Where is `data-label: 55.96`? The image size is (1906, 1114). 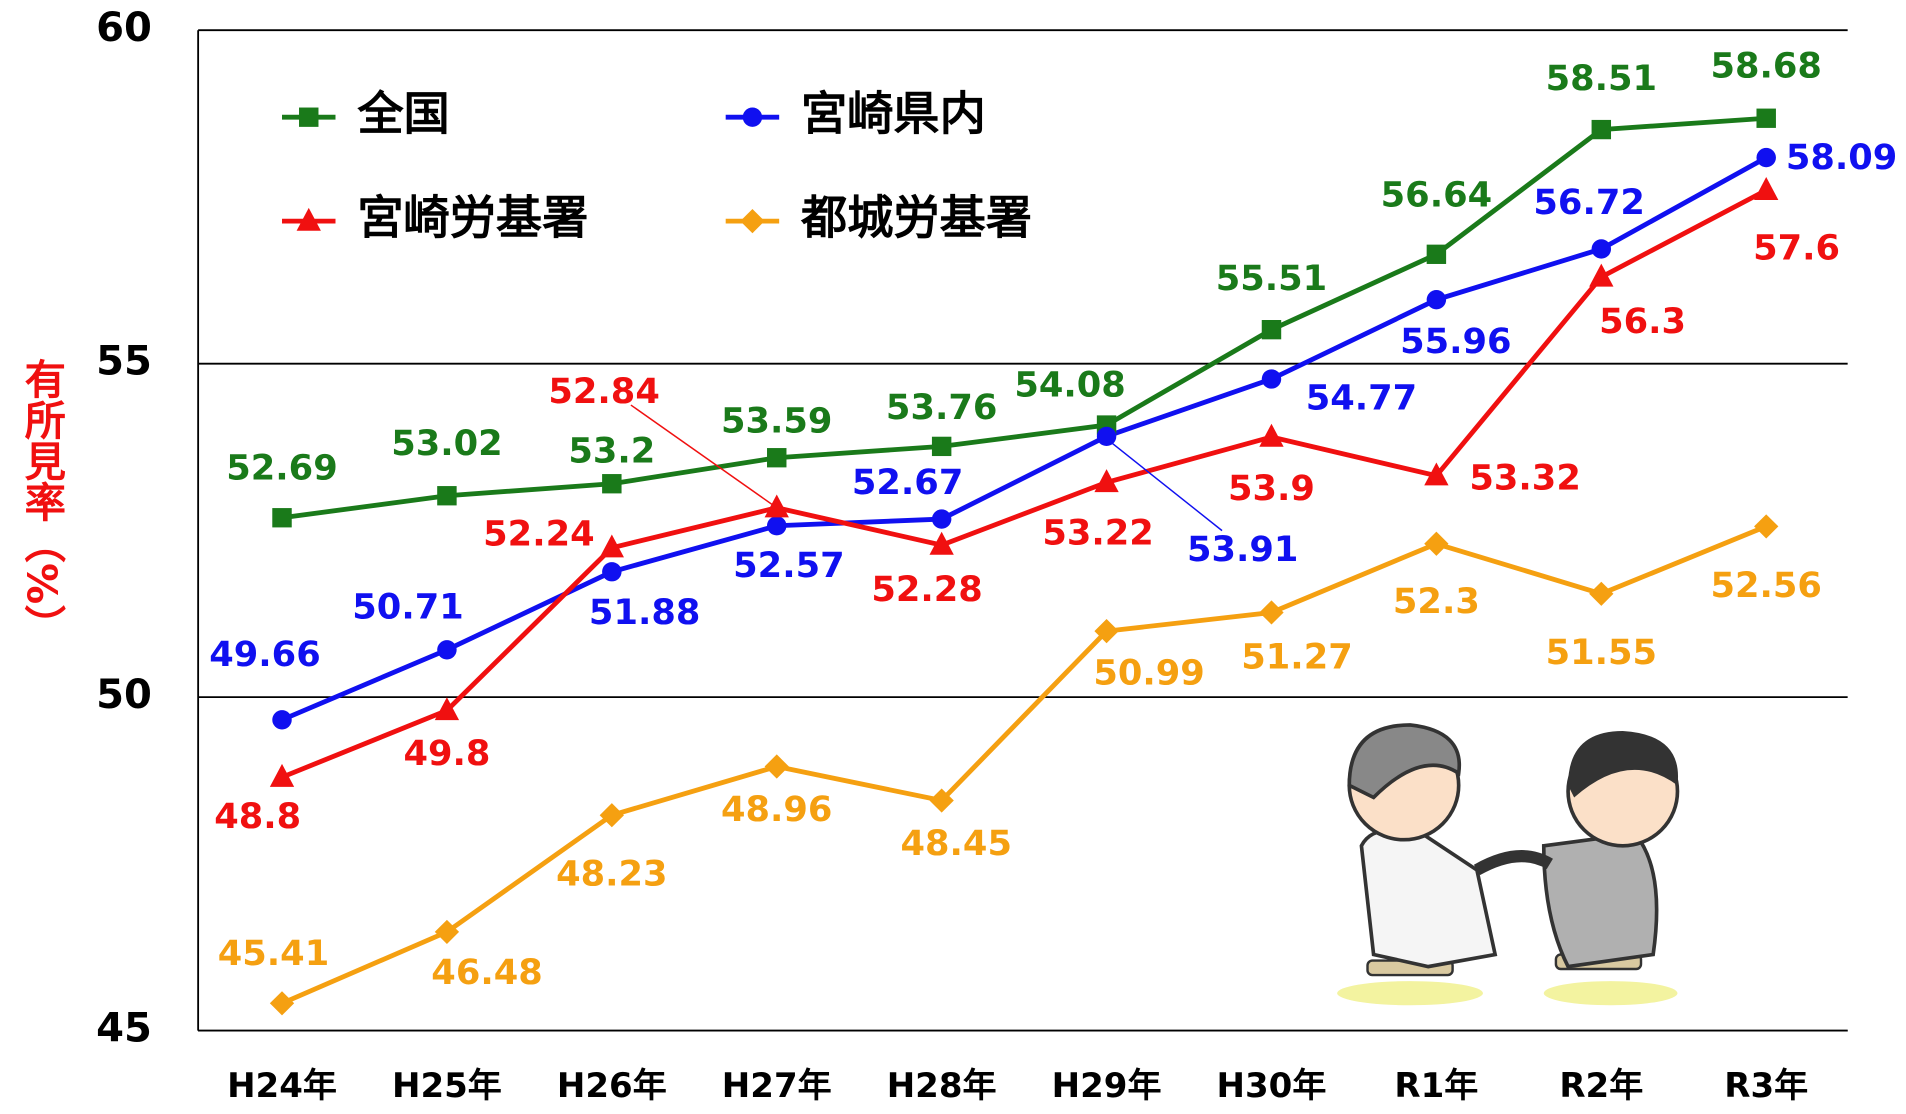 data-label: 55.96 is located at coordinates (1455, 341).